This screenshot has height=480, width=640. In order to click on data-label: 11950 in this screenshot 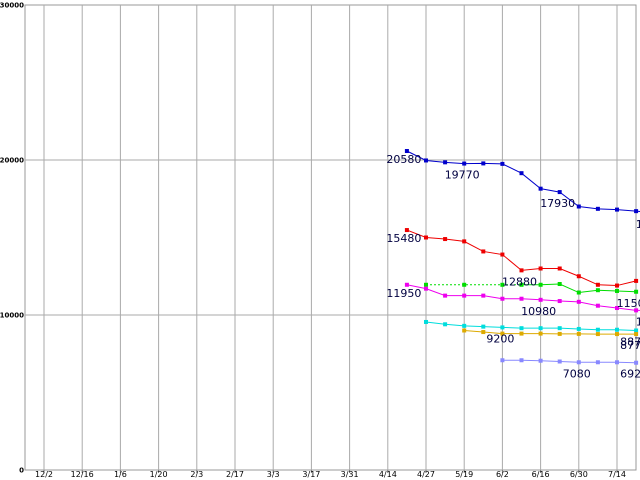, I will do `click(403, 293)`.